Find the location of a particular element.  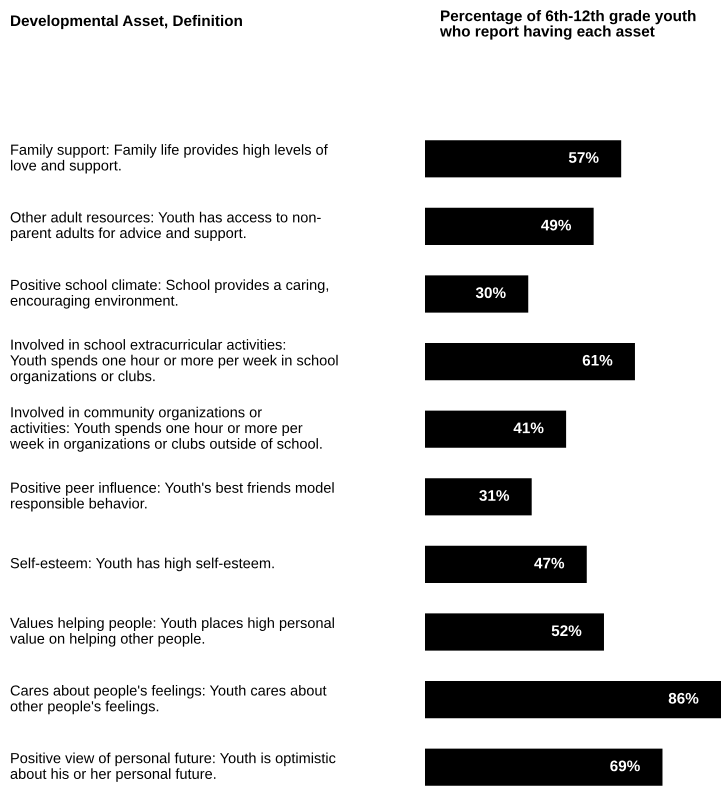

y-tick-label: Positive peer influence: Youth's best friends model responsible behavior. is located at coordinates (172, 497).